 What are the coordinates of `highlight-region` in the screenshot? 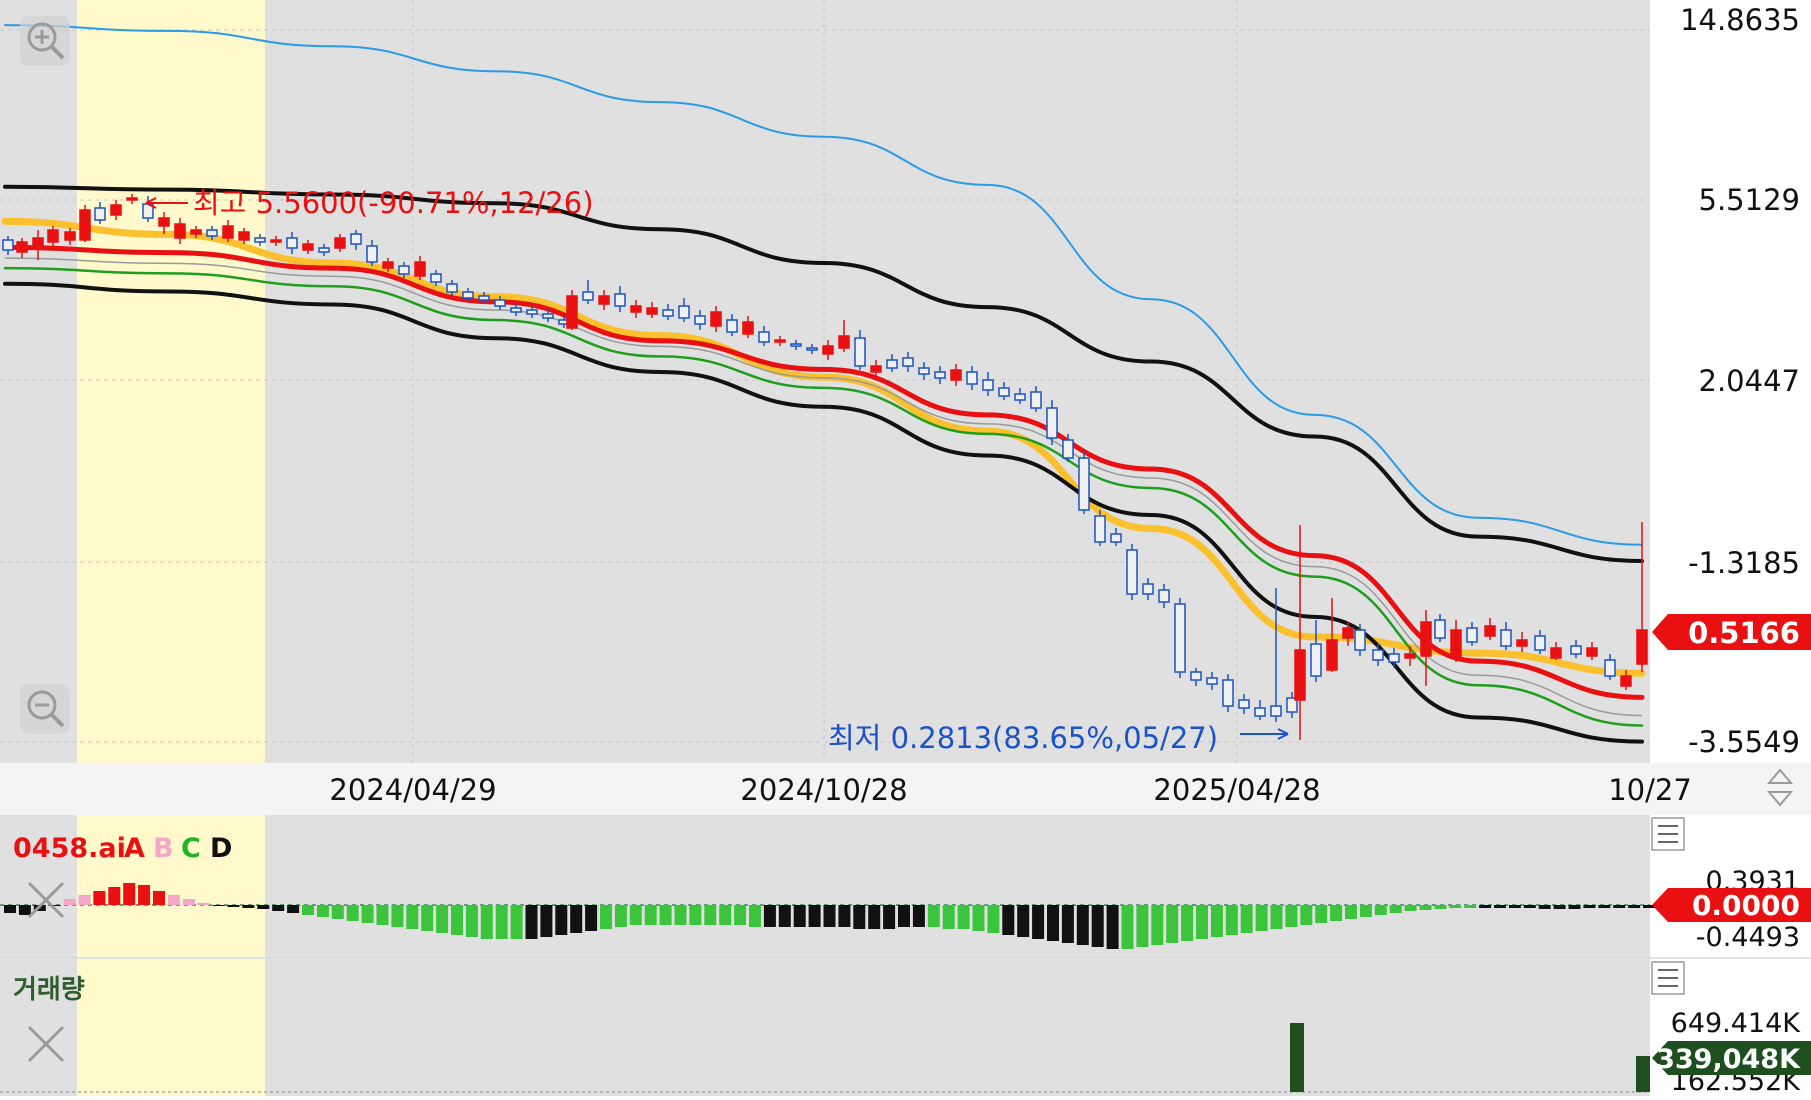 It's located at (171, 381).